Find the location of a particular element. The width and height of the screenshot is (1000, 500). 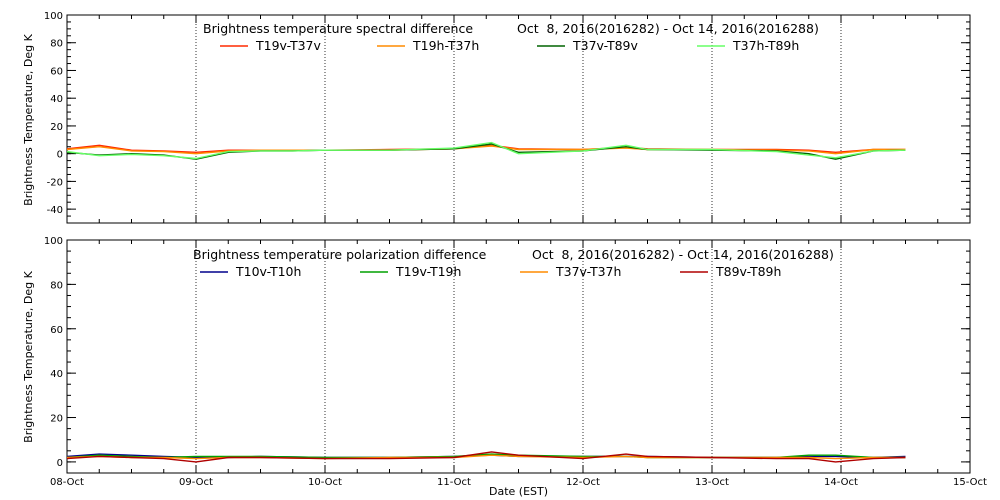

x-tick-label: 15-Oct is located at coordinates (970, 482).